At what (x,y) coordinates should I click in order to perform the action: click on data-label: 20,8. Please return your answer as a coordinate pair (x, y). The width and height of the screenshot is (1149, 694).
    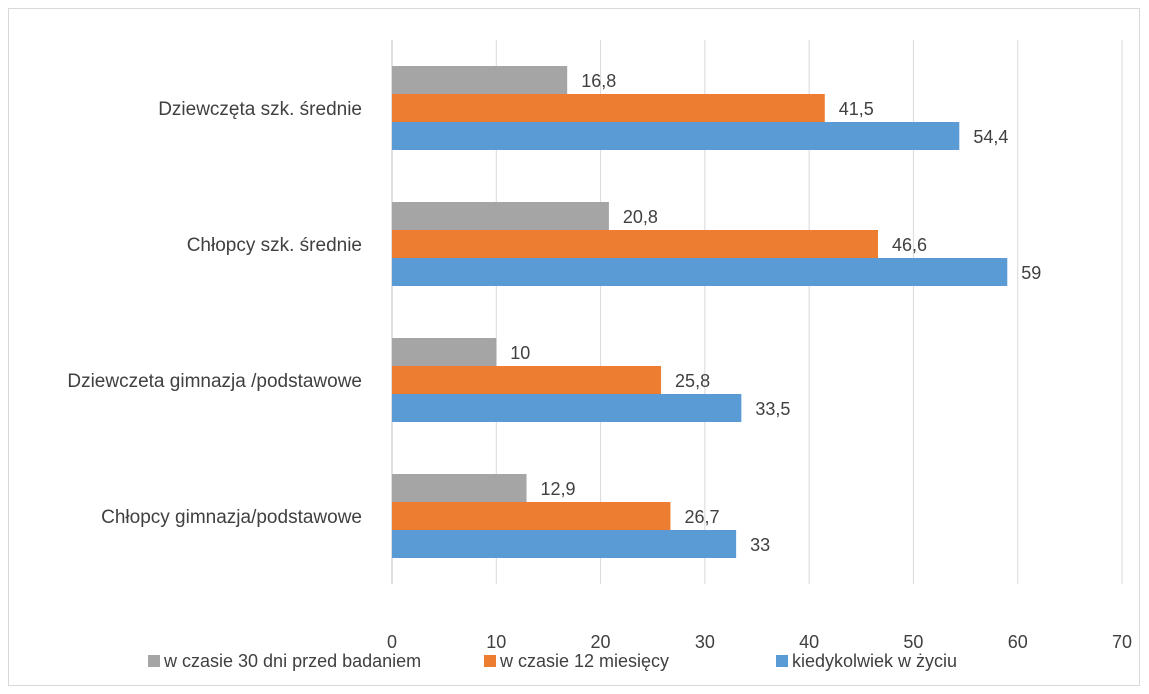
    Looking at the image, I should click on (640, 217).